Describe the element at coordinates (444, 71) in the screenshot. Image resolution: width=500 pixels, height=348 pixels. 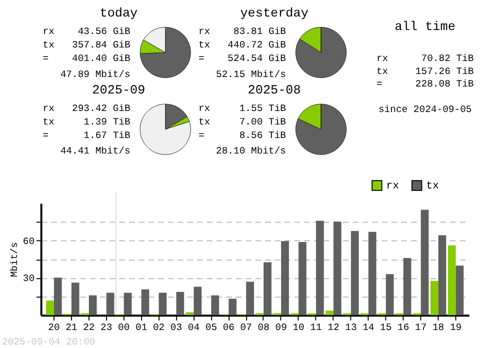
I see `text: 157.26 TiB` at that location.